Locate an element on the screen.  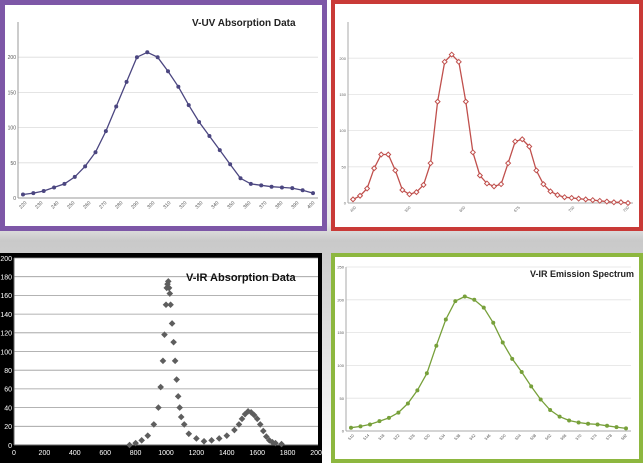
x-tick-label: 220 is located at coordinates (23, 205).